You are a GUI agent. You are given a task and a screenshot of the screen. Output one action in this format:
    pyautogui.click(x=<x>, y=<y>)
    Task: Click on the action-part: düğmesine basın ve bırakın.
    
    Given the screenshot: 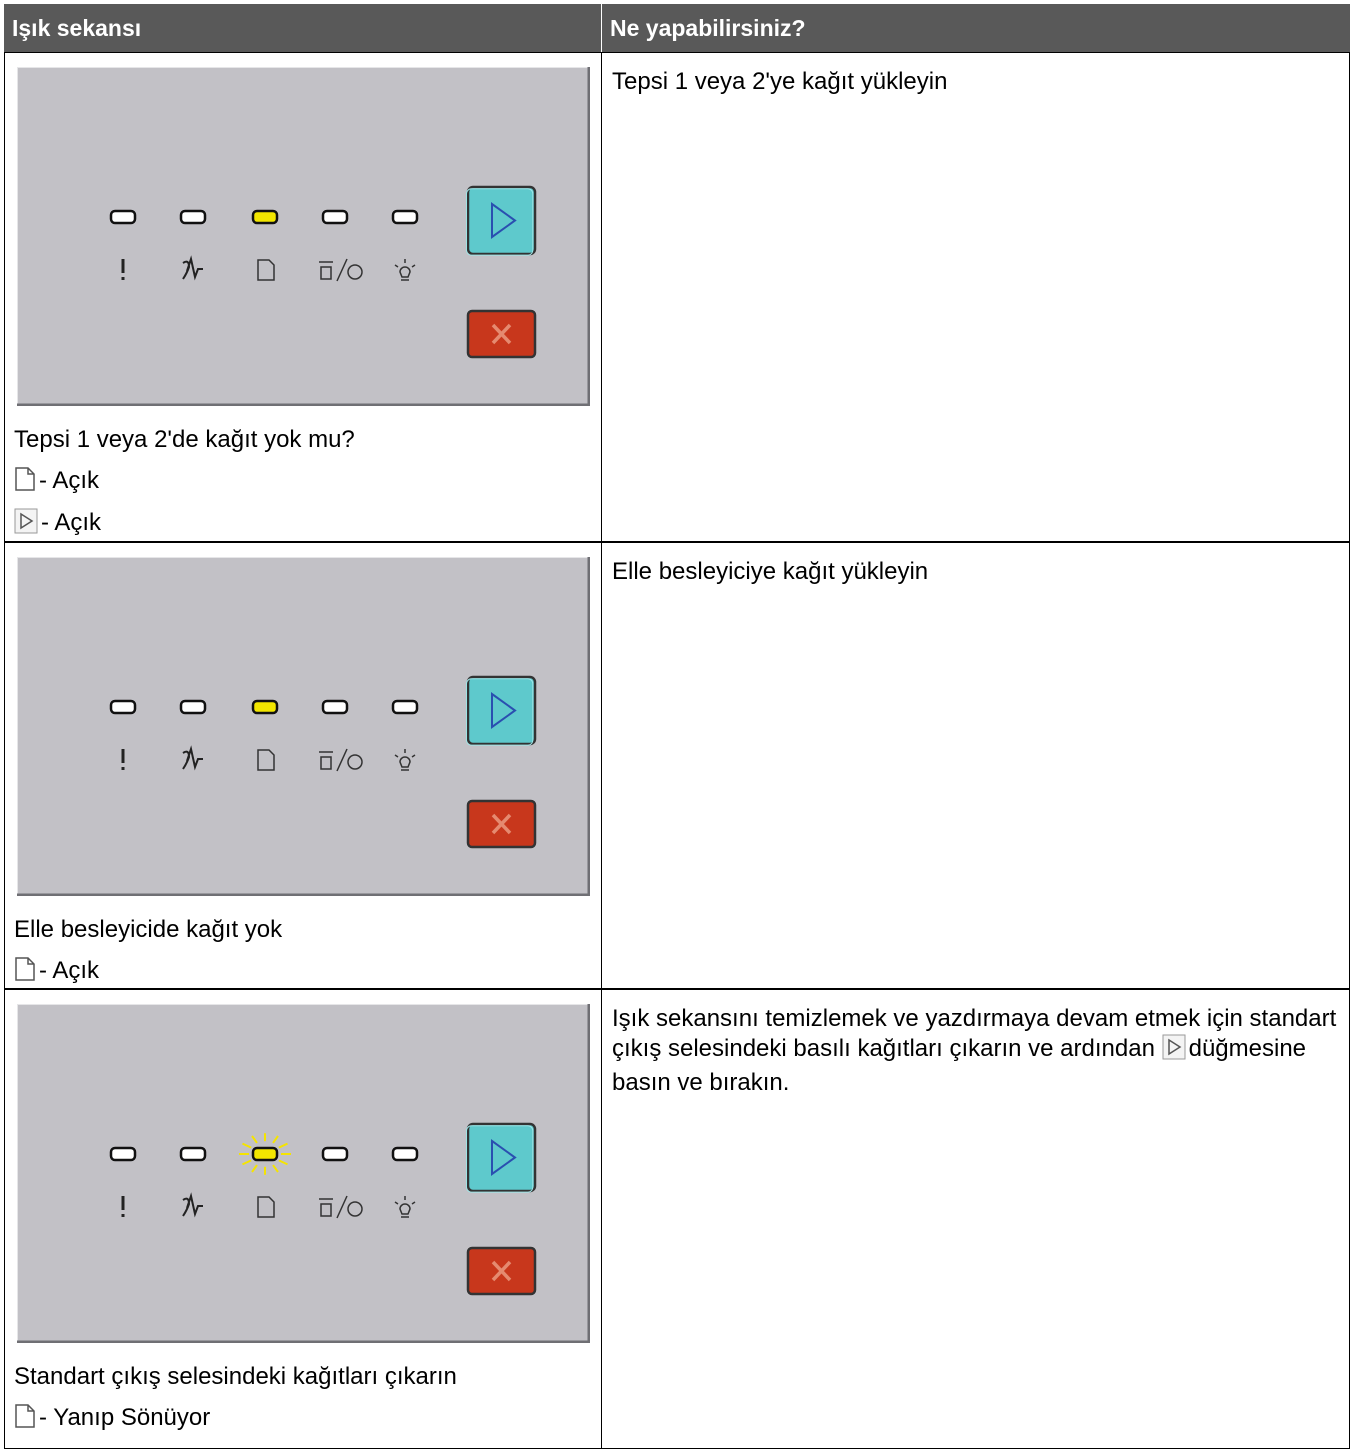 What is the action you would take?
    pyautogui.click(x=959, y=1065)
    